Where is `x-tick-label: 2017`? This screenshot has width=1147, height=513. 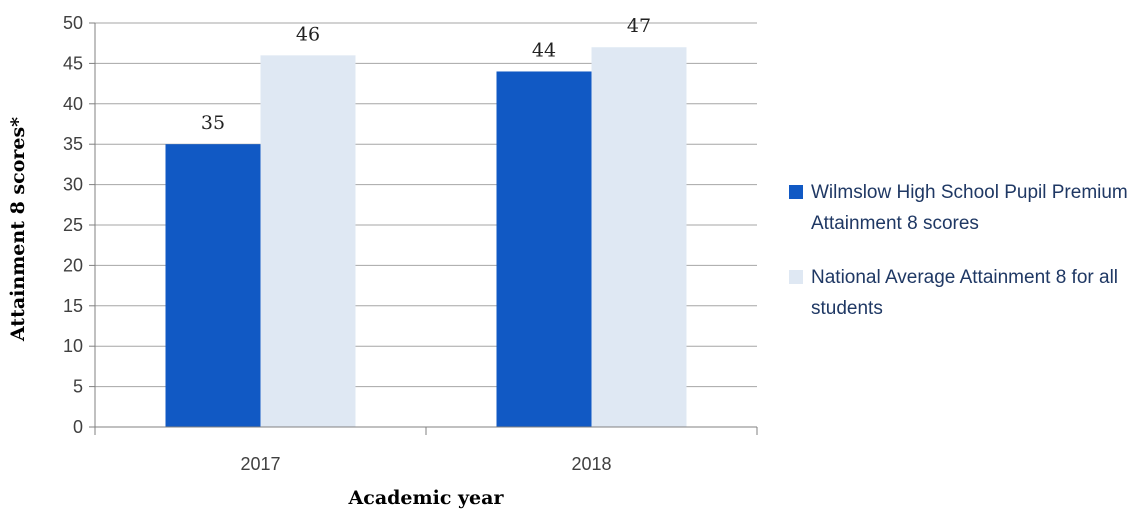
x-tick-label: 2017 is located at coordinates (260, 464).